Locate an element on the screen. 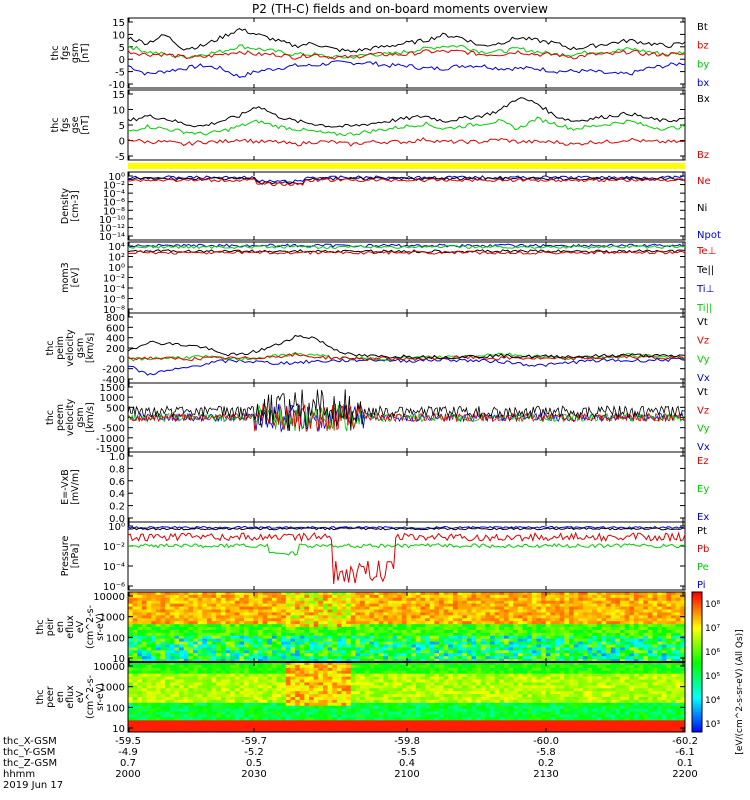  y-label-line: [eV] is located at coordinates (75, 278).